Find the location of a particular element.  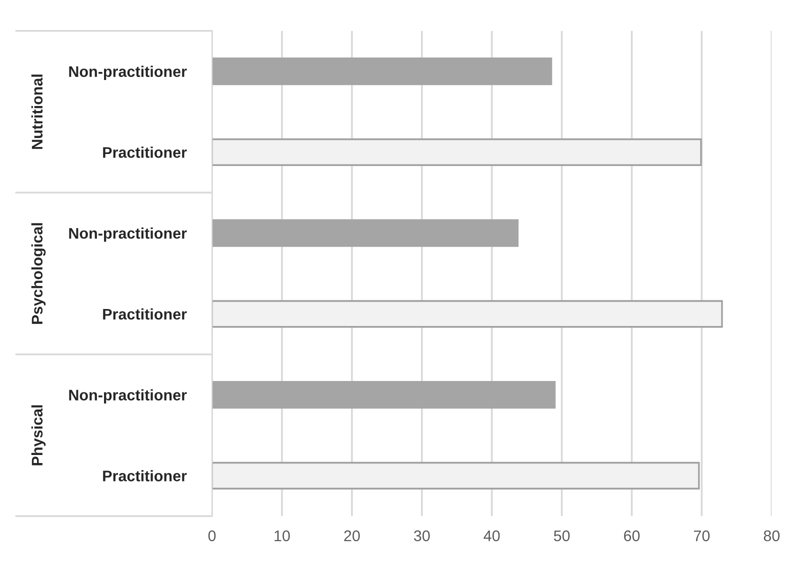

text: Nutritional is located at coordinates (37, 111).